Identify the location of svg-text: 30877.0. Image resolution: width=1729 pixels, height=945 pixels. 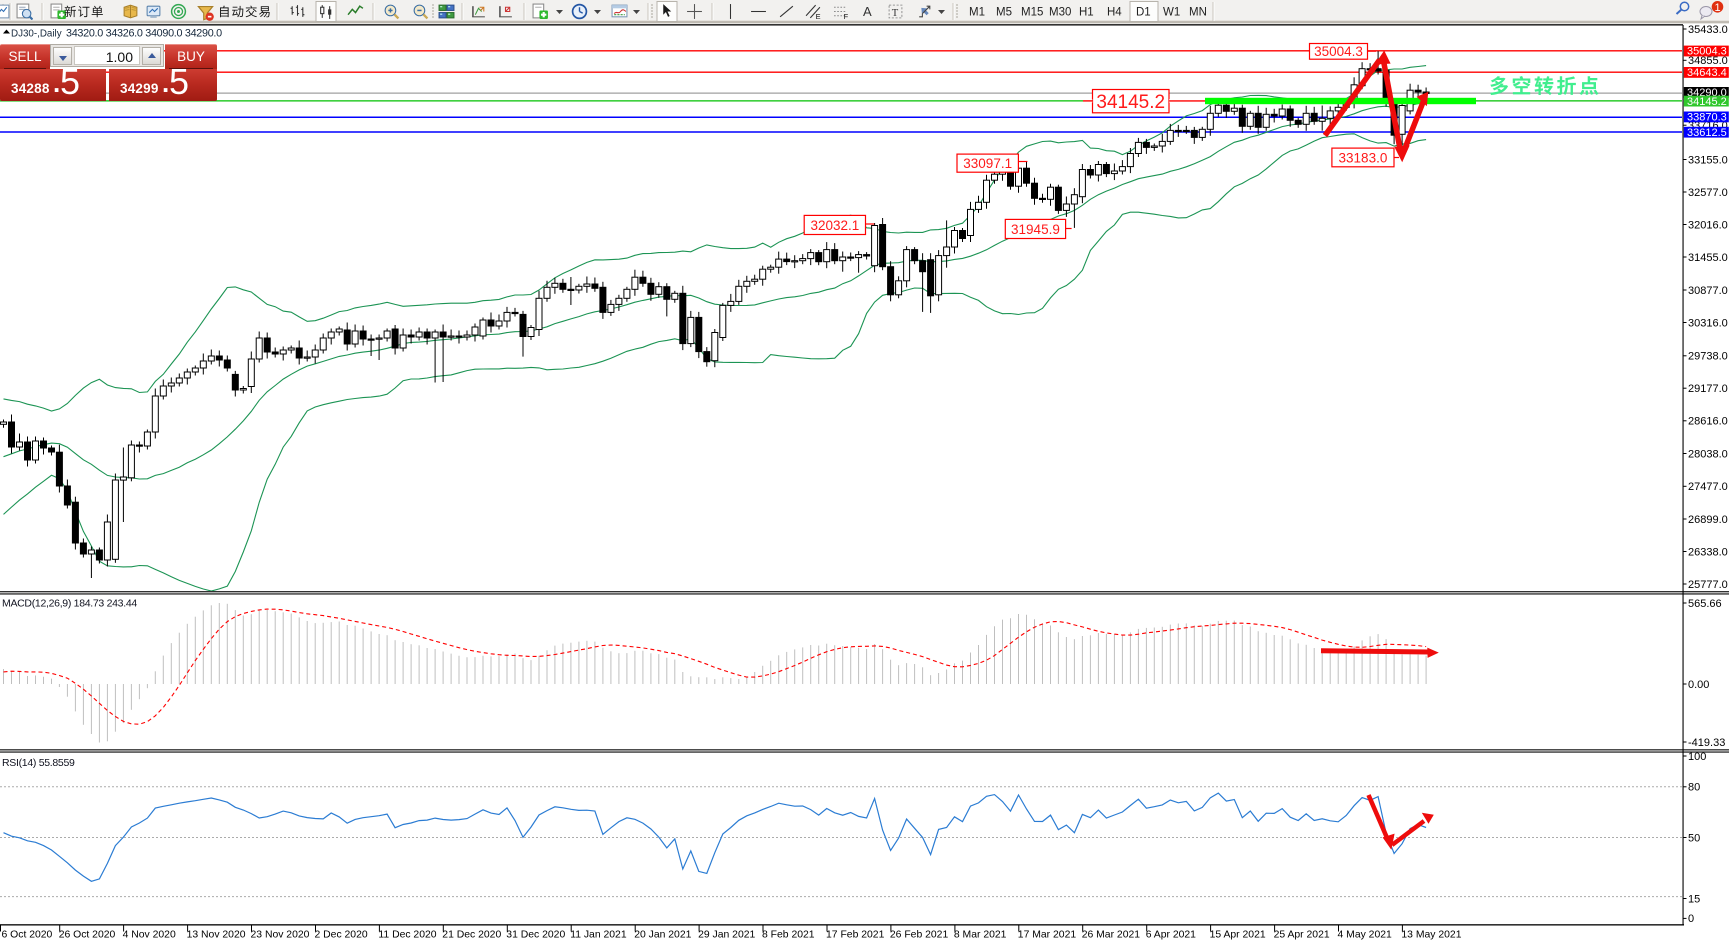
(1708, 291).